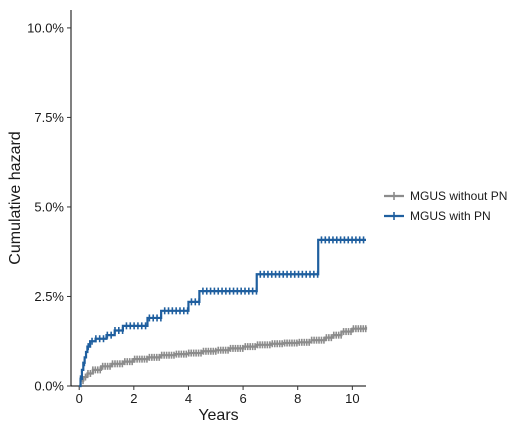  What do you see at coordinates (133, 398) in the screenshot?
I see `x-tick-label: 2` at bounding box center [133, 398].